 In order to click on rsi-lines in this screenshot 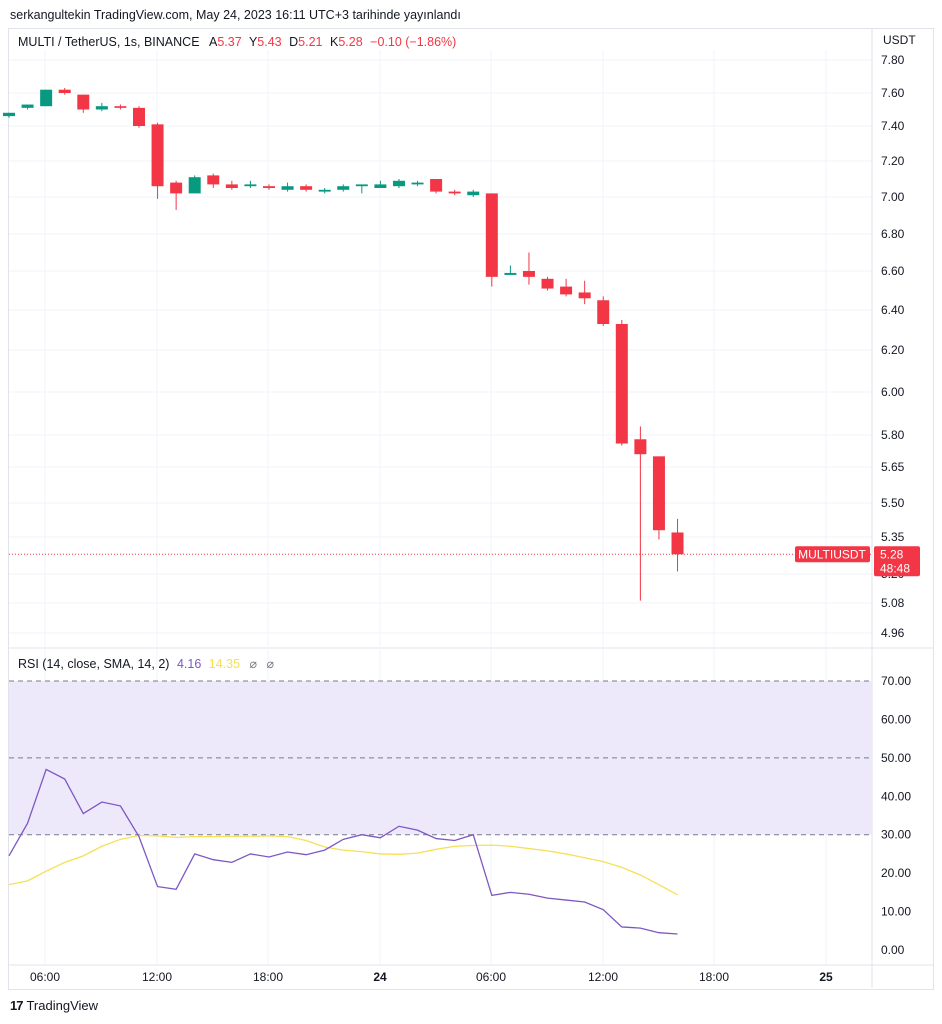, I will do `click(343, 851)`.